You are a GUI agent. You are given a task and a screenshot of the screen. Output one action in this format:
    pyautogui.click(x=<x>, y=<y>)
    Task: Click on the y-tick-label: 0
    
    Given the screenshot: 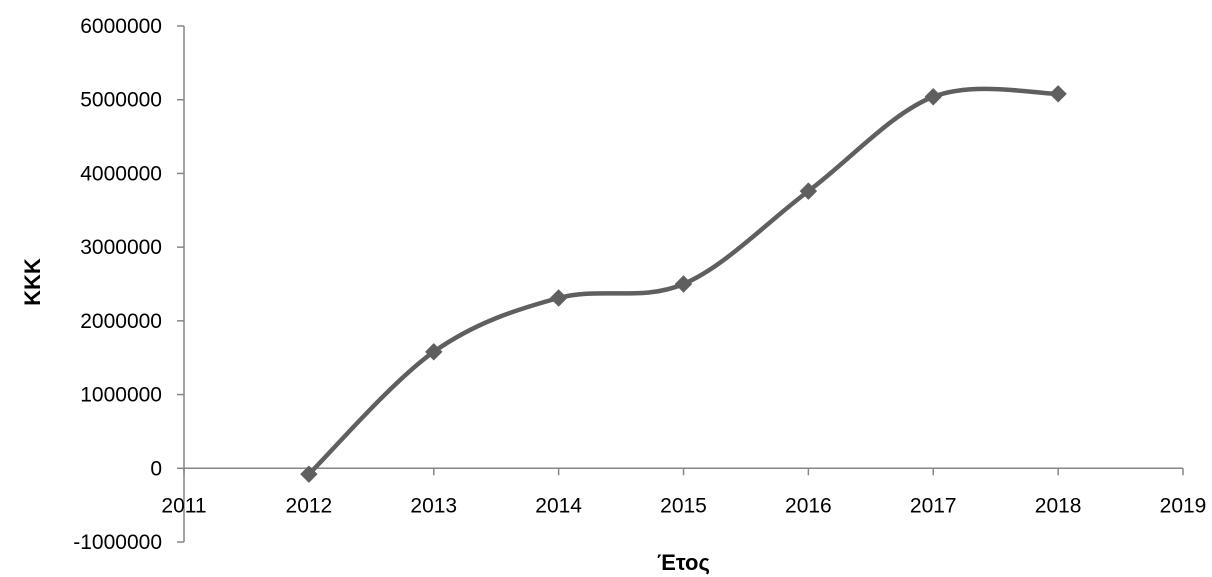 What is the action you would take?
    pyautogui.click(x=156, y=468)
    